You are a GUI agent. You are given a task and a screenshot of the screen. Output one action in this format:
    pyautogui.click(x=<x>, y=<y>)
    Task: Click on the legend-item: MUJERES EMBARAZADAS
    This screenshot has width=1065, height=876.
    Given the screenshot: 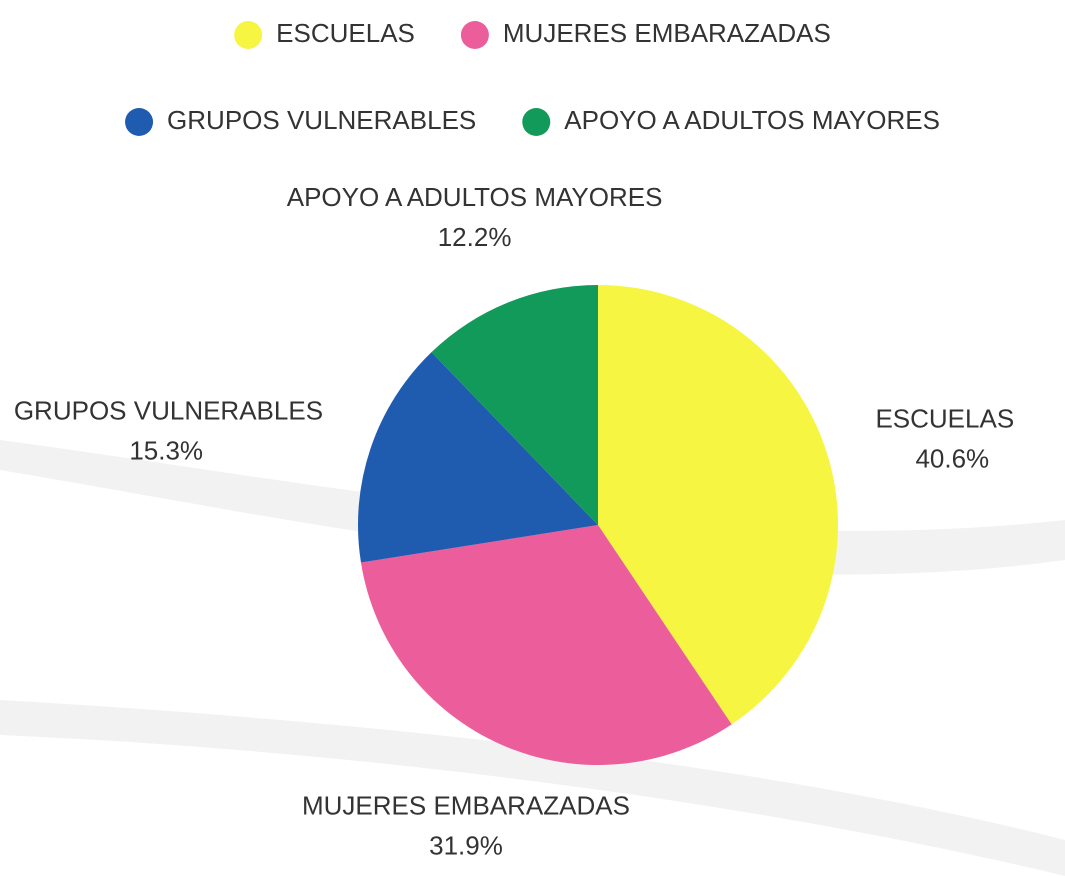 What is the action you would take?
    pyautogui.click(x=645, y=33)
    